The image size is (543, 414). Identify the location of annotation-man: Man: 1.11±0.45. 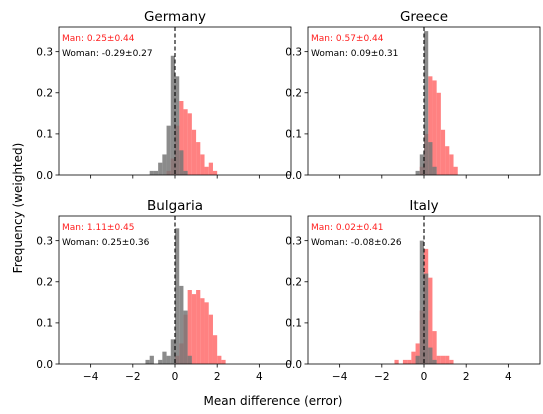
(98, 228).